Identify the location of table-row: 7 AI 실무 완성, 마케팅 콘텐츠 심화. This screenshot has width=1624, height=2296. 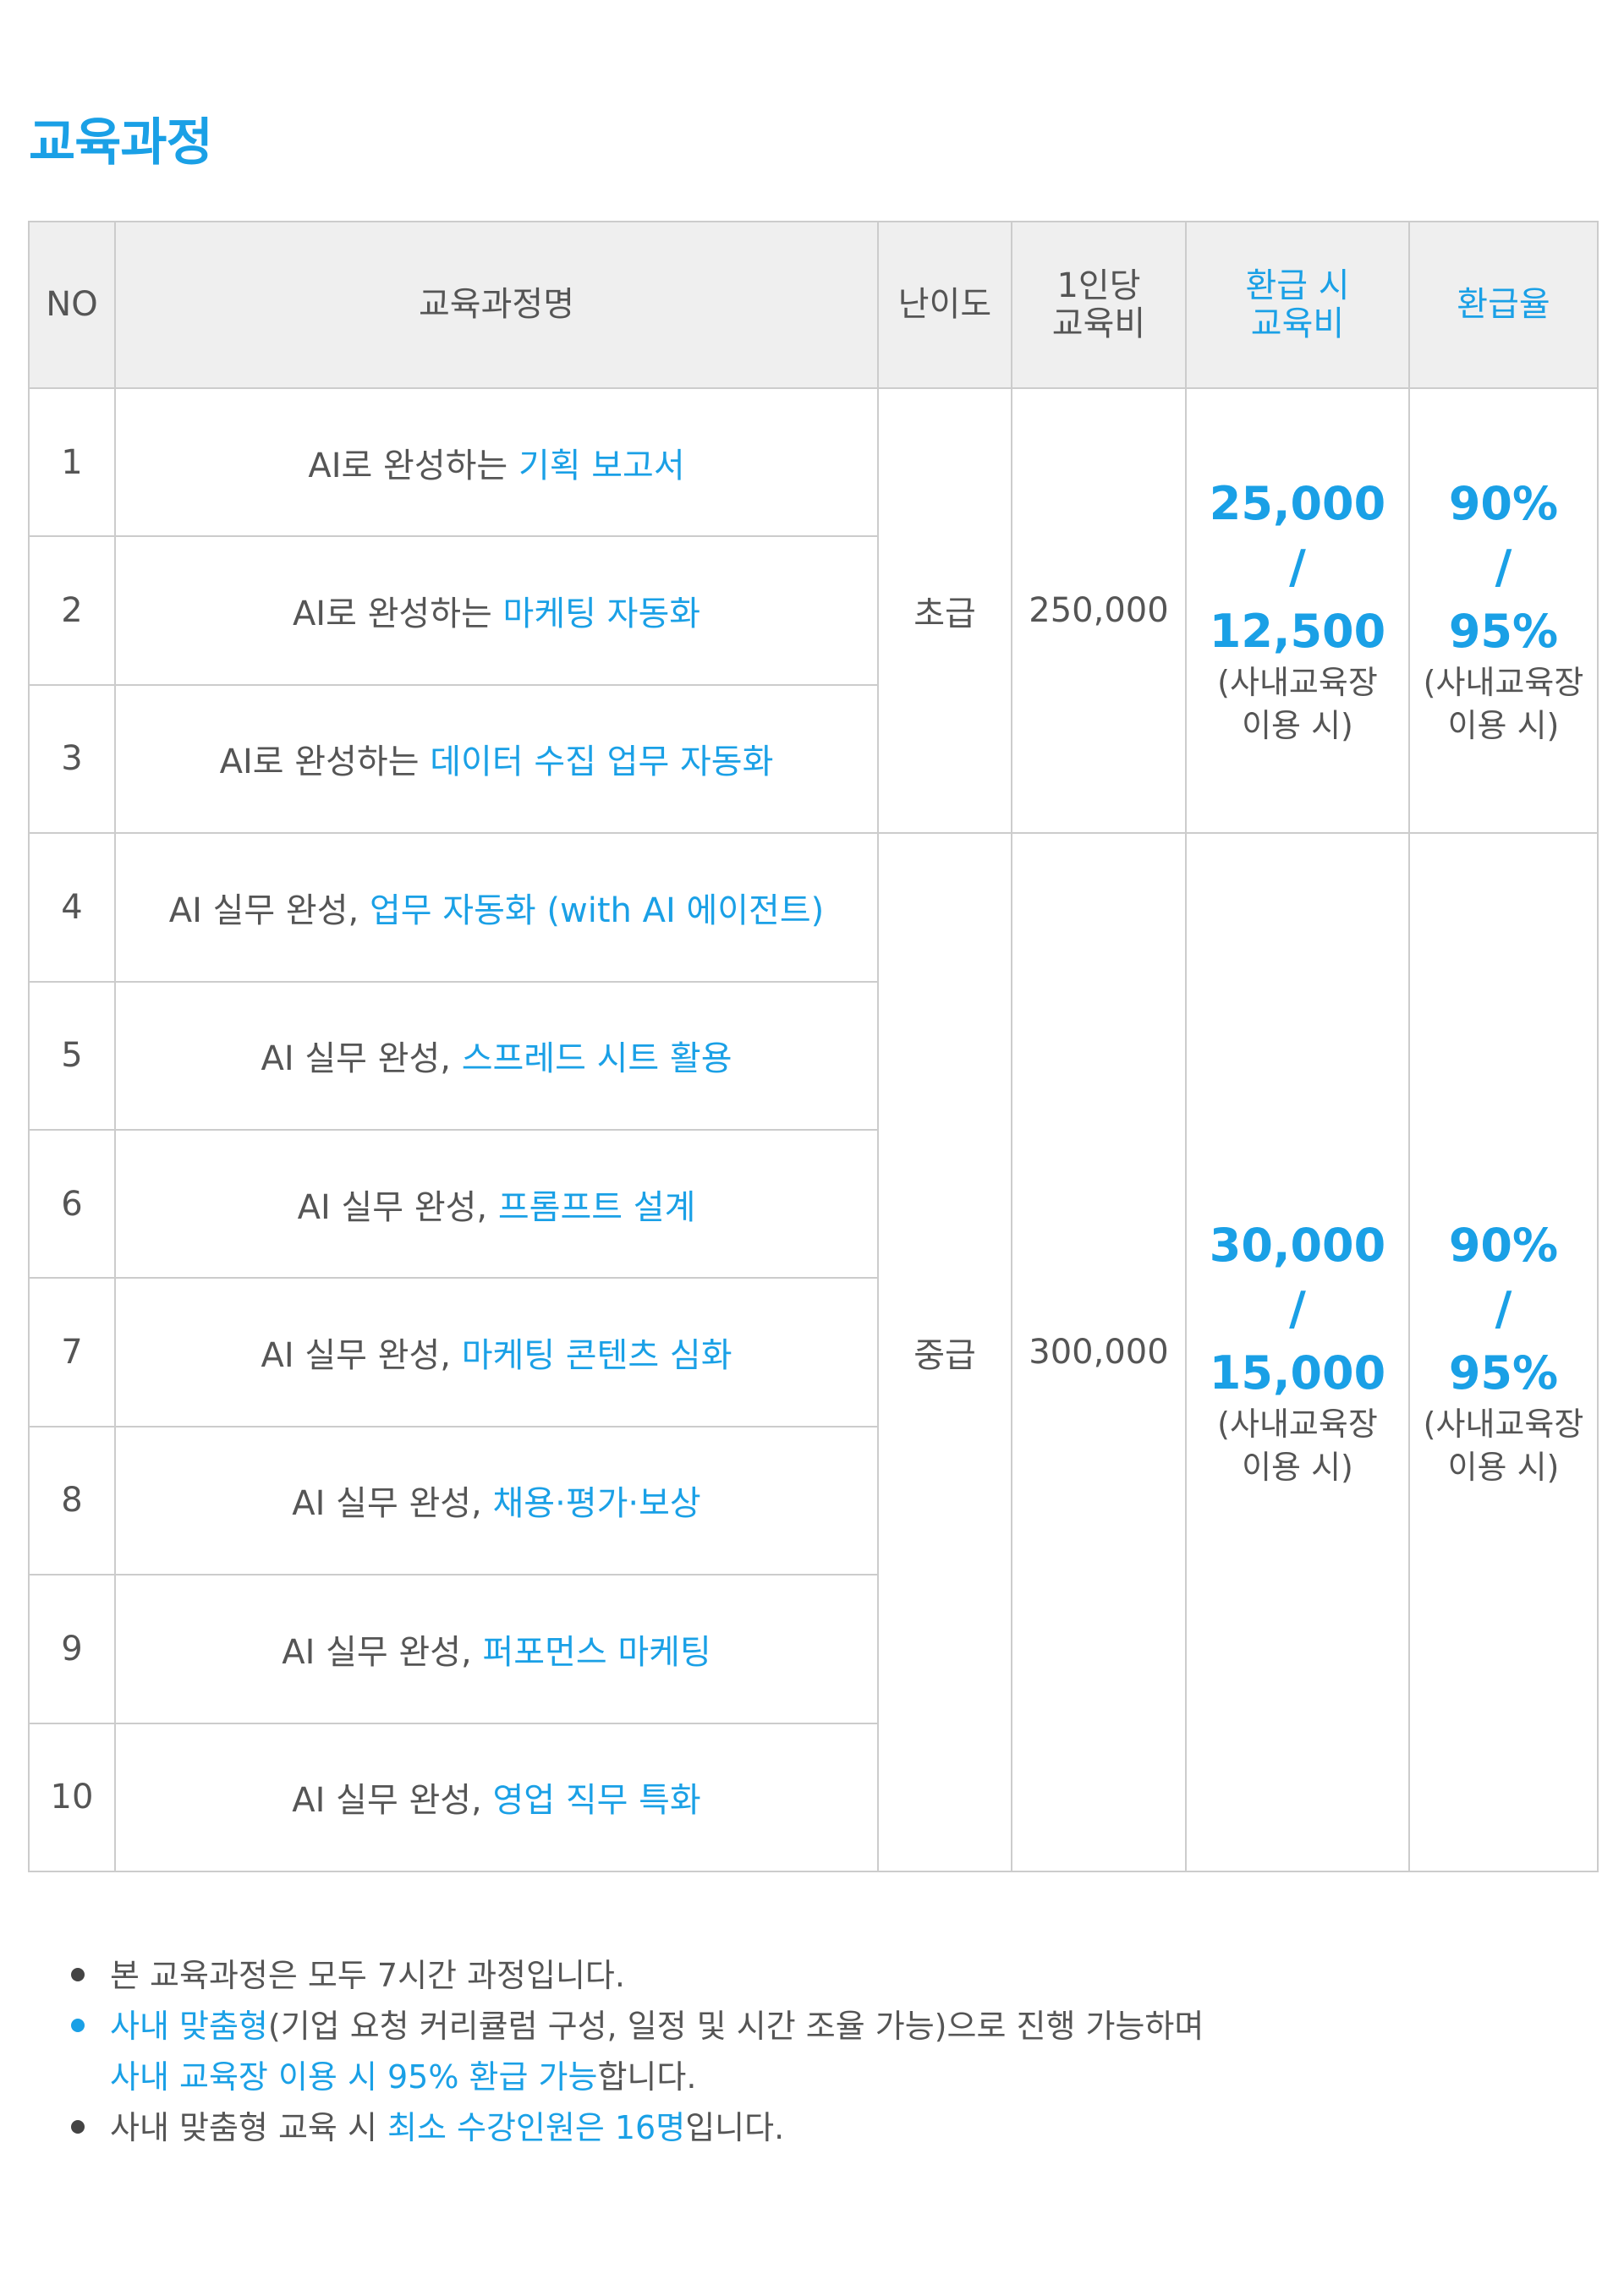
(813, 1352).